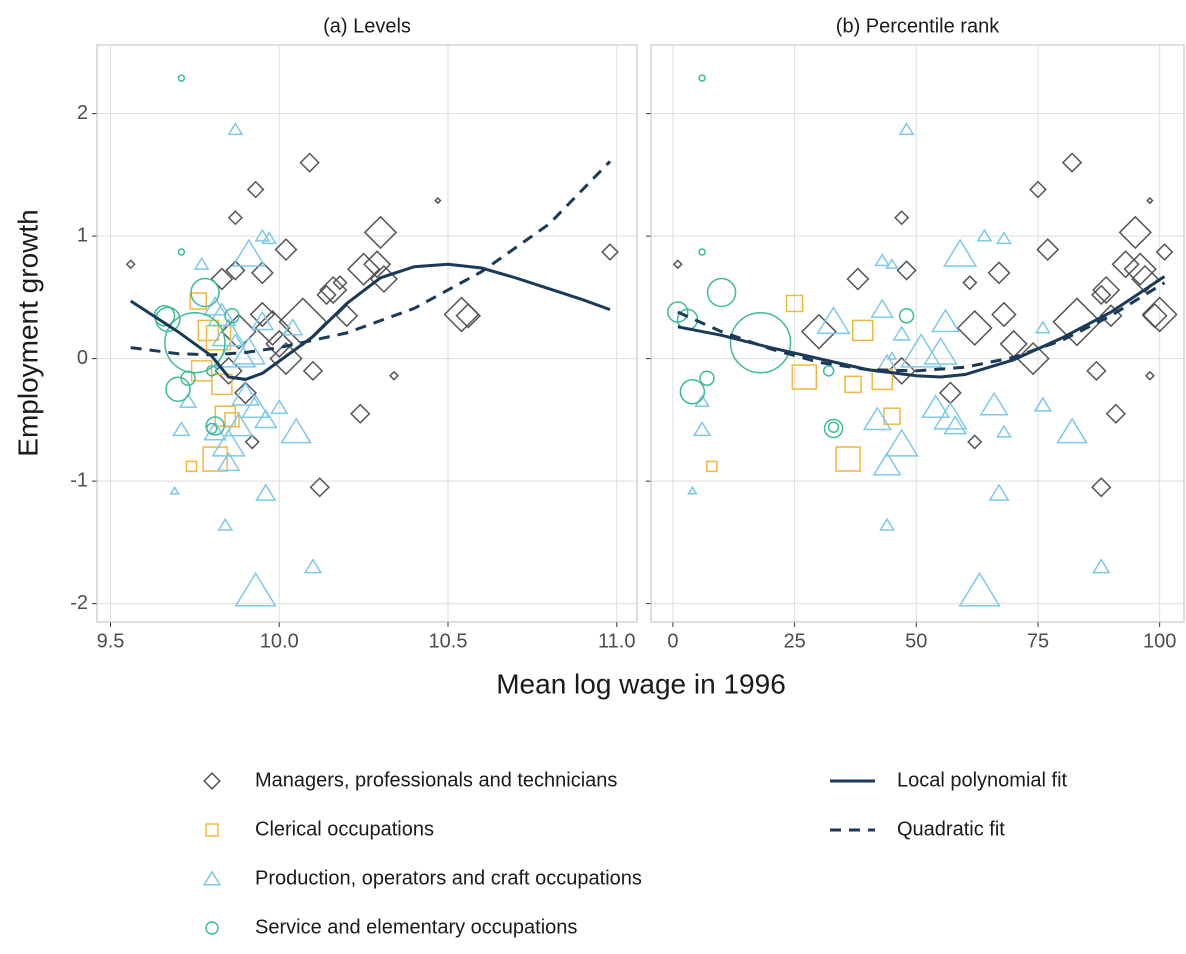 This screenshot has width=1186, height=954. Describe the element at coordinates (916, 641) in the screenshot. I see `x-tick-label: 50` at that location.